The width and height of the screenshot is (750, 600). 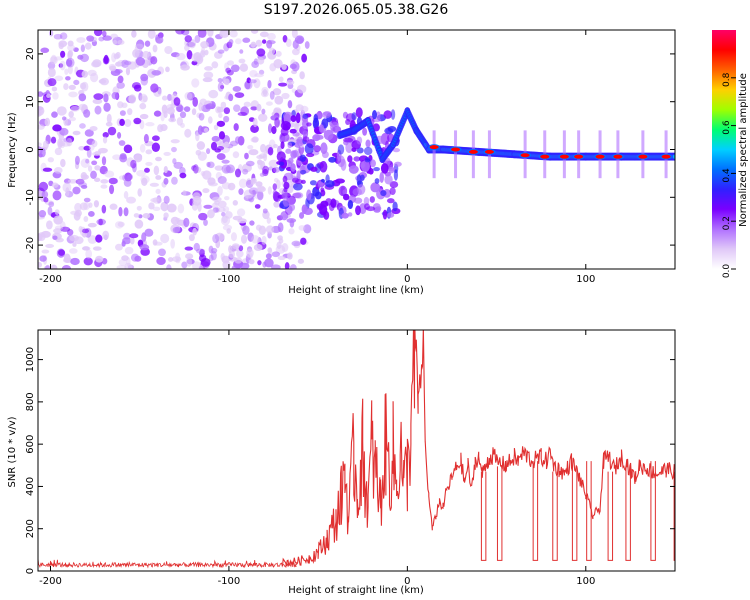 What do you see at coordinates (727, 127) in the screenshot?
I see `colorbar-tick-label: 0.6` at bounding box center [727, 127].